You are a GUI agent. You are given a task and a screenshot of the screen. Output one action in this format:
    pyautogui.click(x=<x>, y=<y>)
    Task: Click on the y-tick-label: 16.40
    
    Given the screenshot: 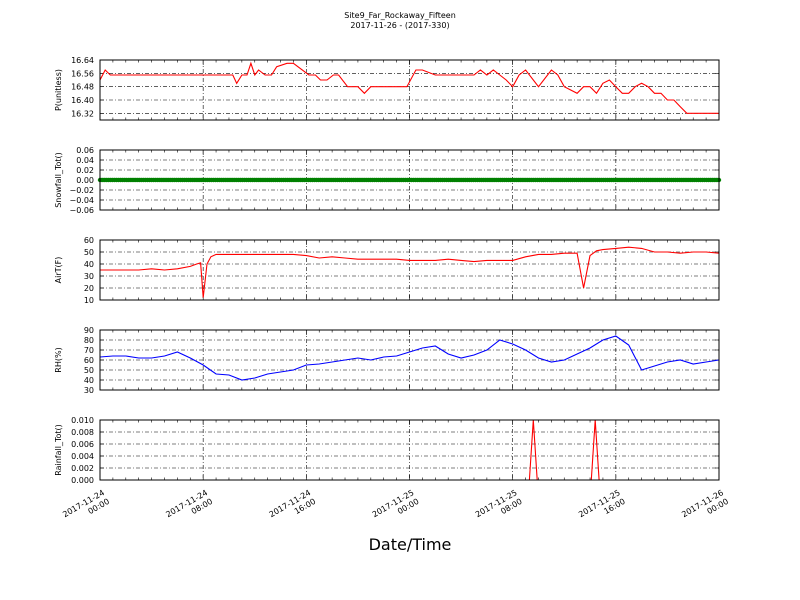 What is the action you would take?
    pyautogui.click(x=82, y=100)
    